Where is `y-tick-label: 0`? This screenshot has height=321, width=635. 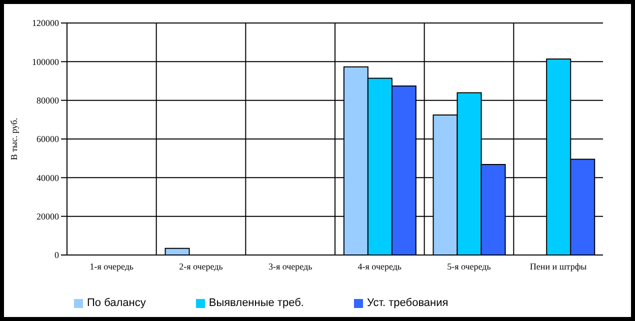 y-tick-label: 0 is located at coordinates (57, 255).